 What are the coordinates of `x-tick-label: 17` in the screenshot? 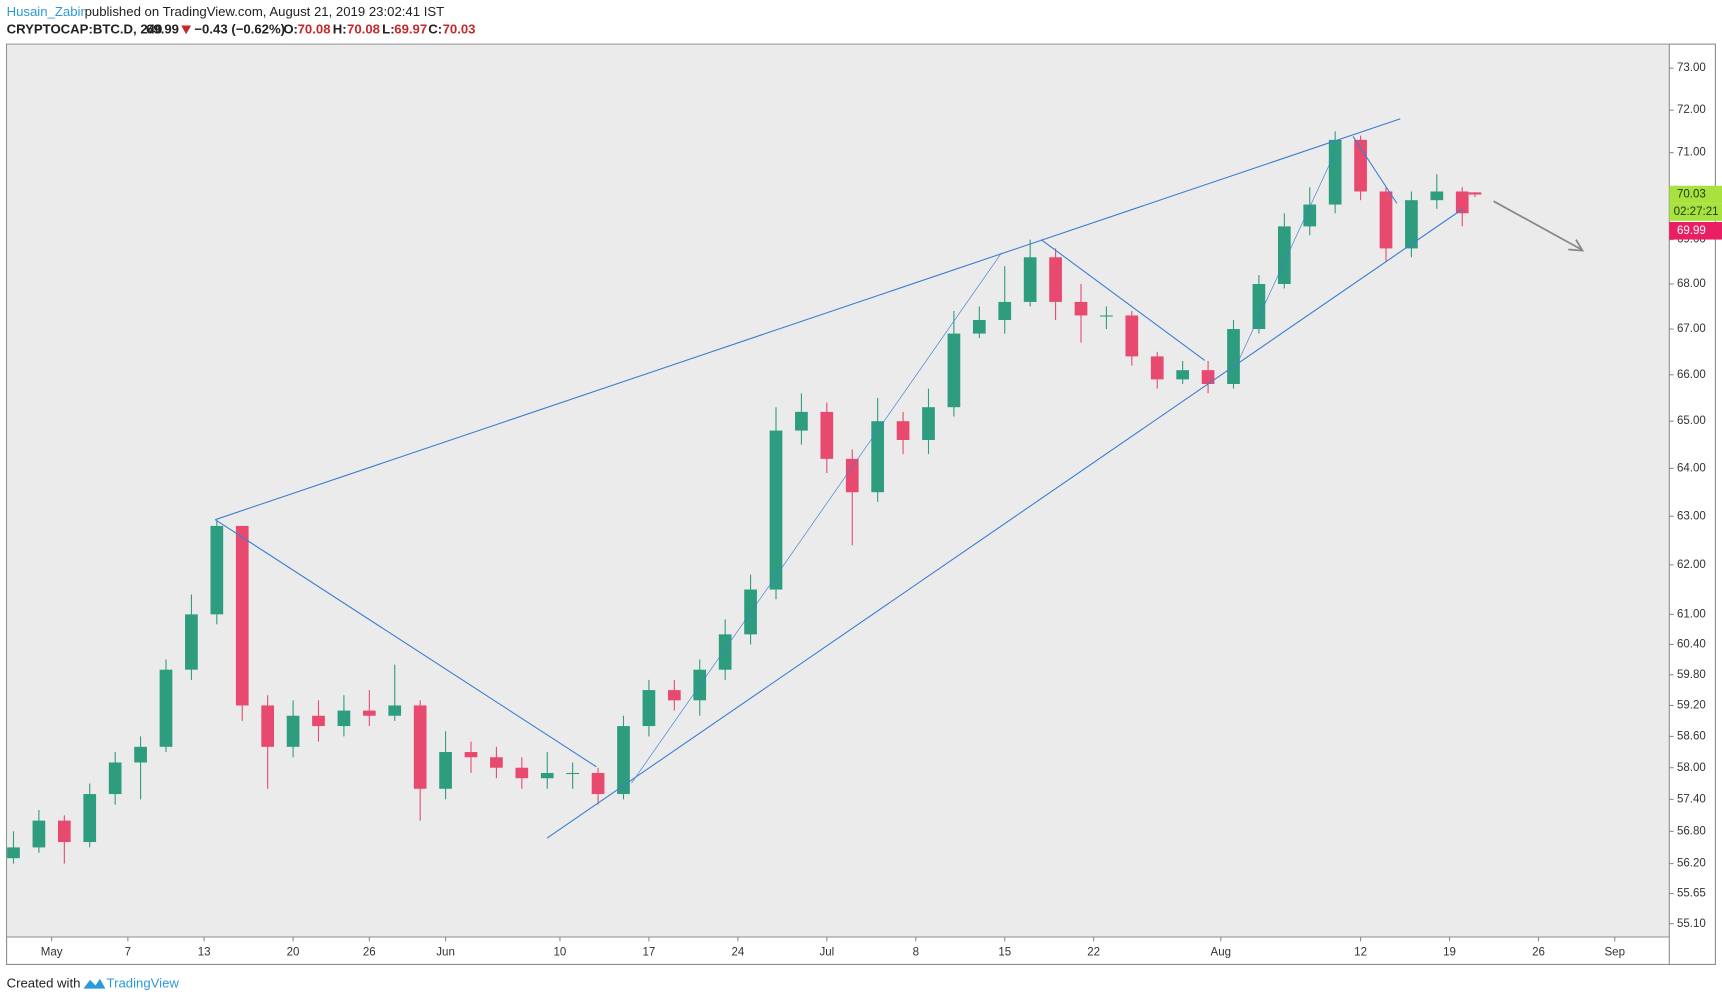 It's located at (649, 952).